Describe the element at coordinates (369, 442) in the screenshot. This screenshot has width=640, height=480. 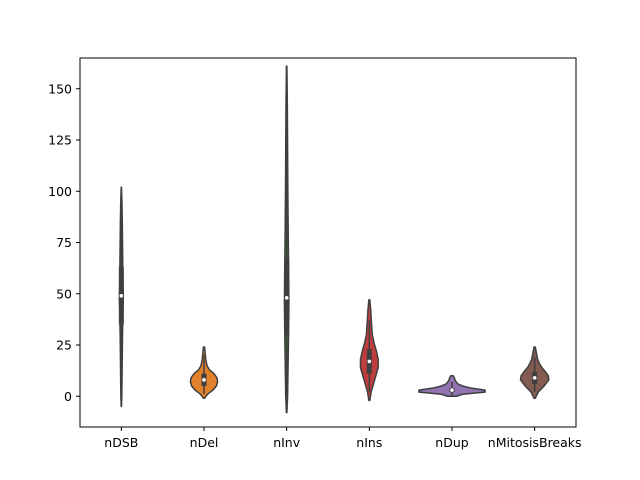
I see `x-tick-label: nIns` at that location.